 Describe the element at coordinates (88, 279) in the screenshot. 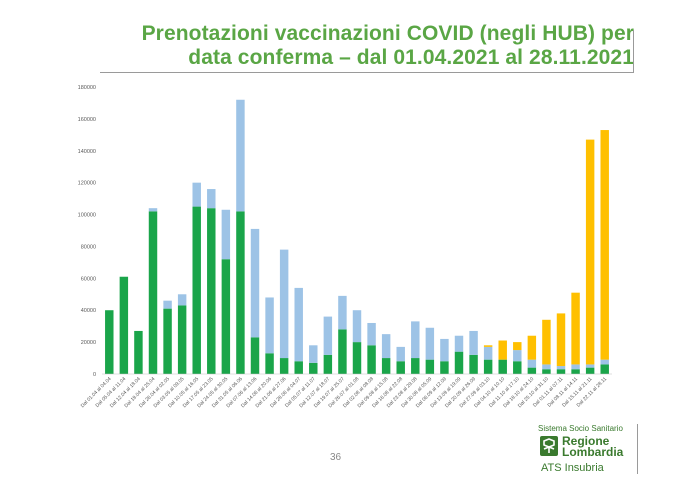

I see `y-tick-label-3: 60000` at that location.